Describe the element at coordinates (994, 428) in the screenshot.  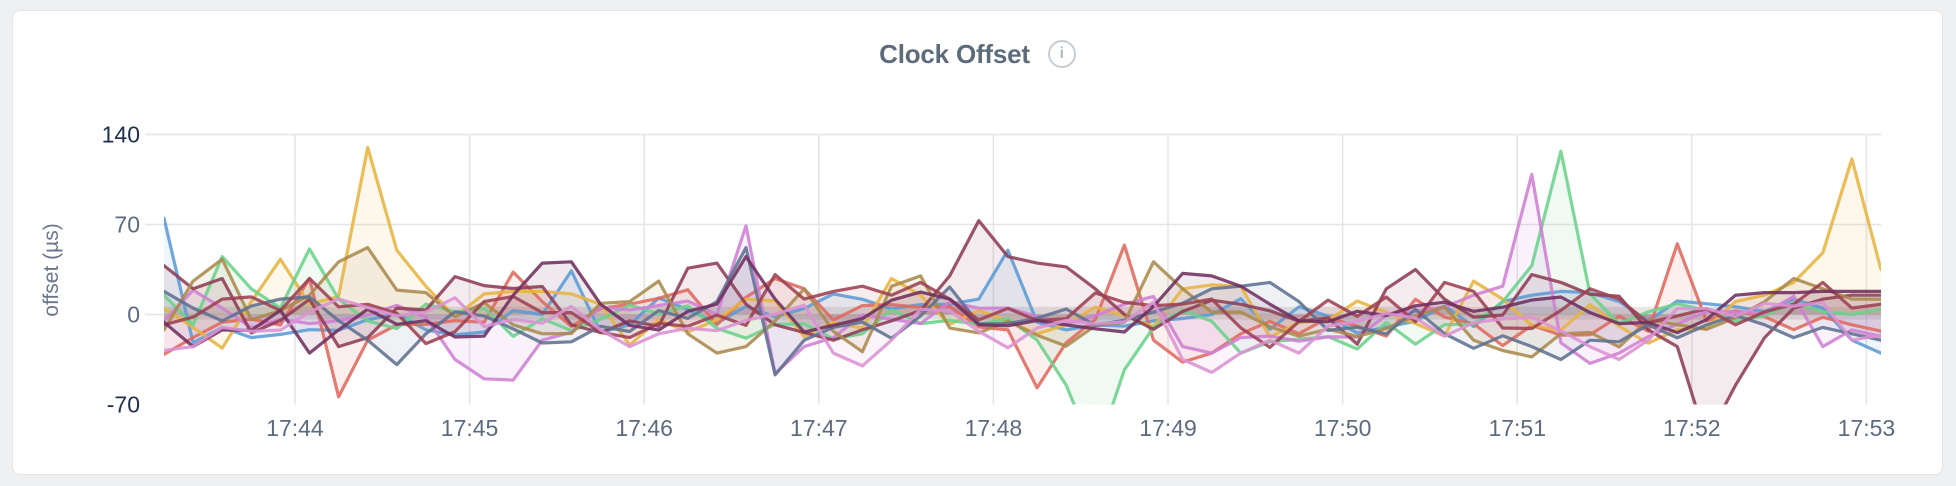
I see `x-tick-label: 17:48` at that location.